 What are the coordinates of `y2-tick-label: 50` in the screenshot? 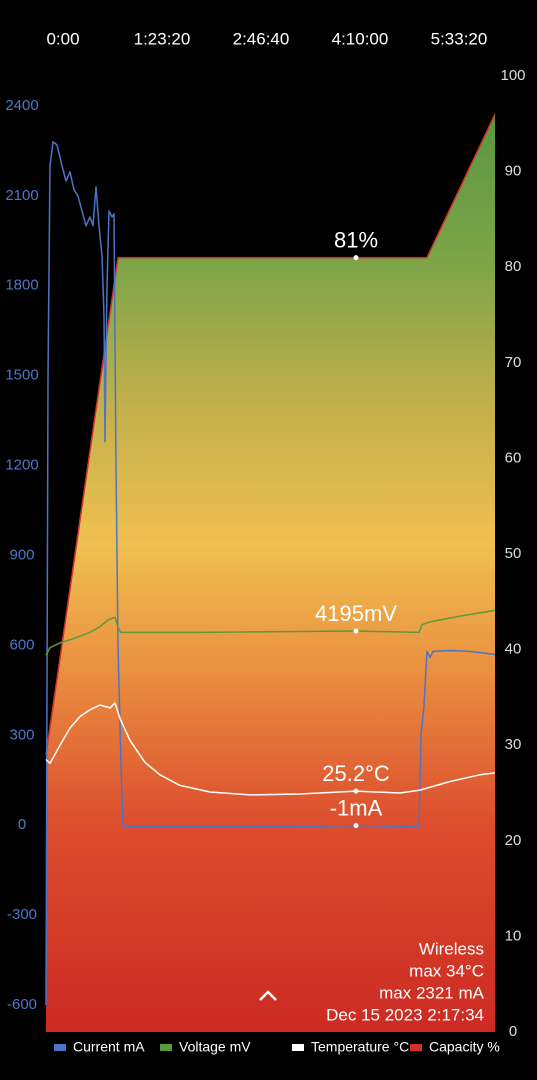 It's located at (513, 553).